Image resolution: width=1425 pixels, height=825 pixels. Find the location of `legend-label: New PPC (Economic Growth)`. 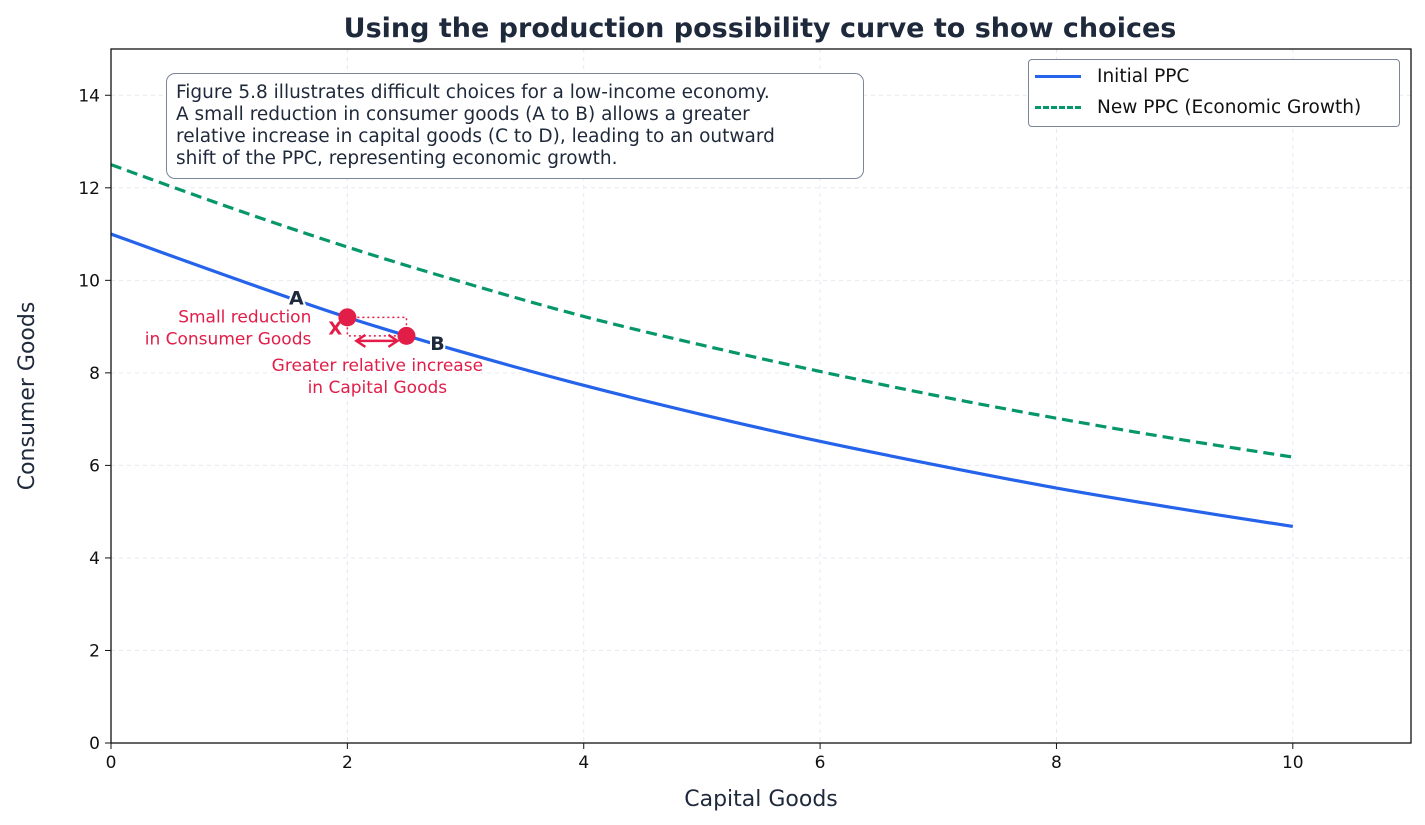

legend-label: New PPC (Economic Growth) is located at coordinates (1229, 107).